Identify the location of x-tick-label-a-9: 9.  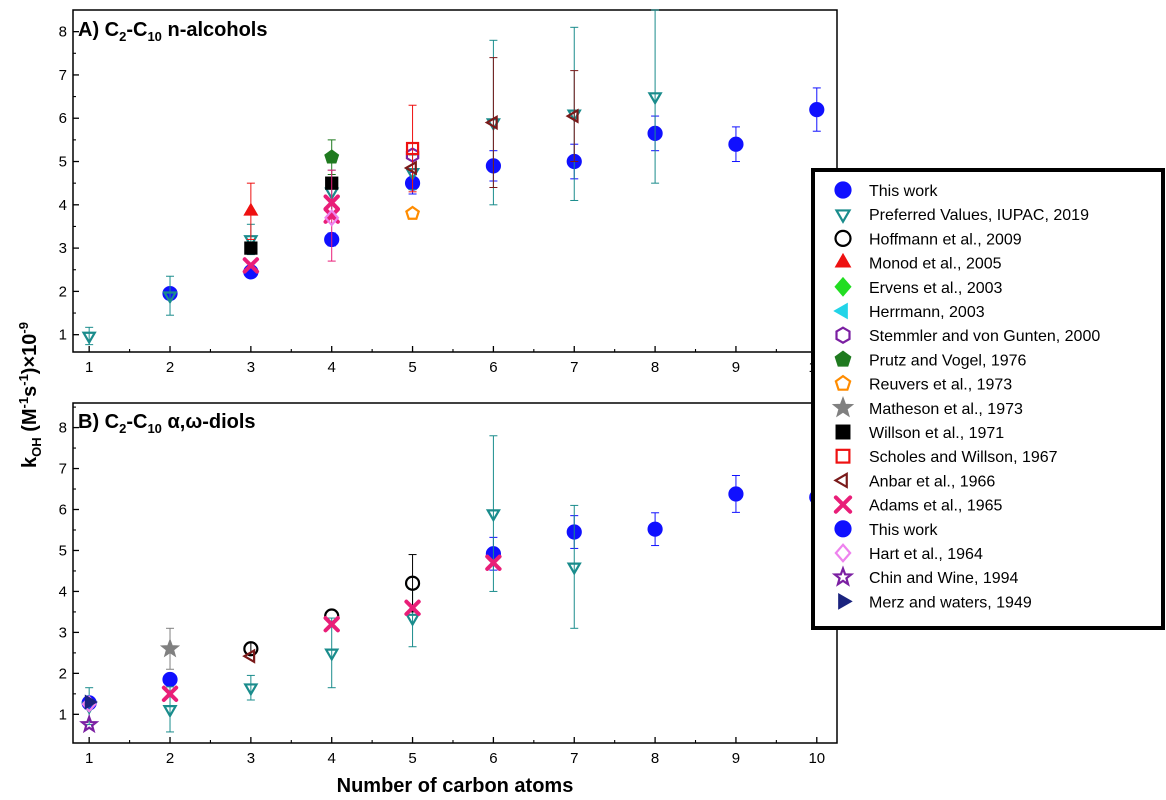
(736, 367).